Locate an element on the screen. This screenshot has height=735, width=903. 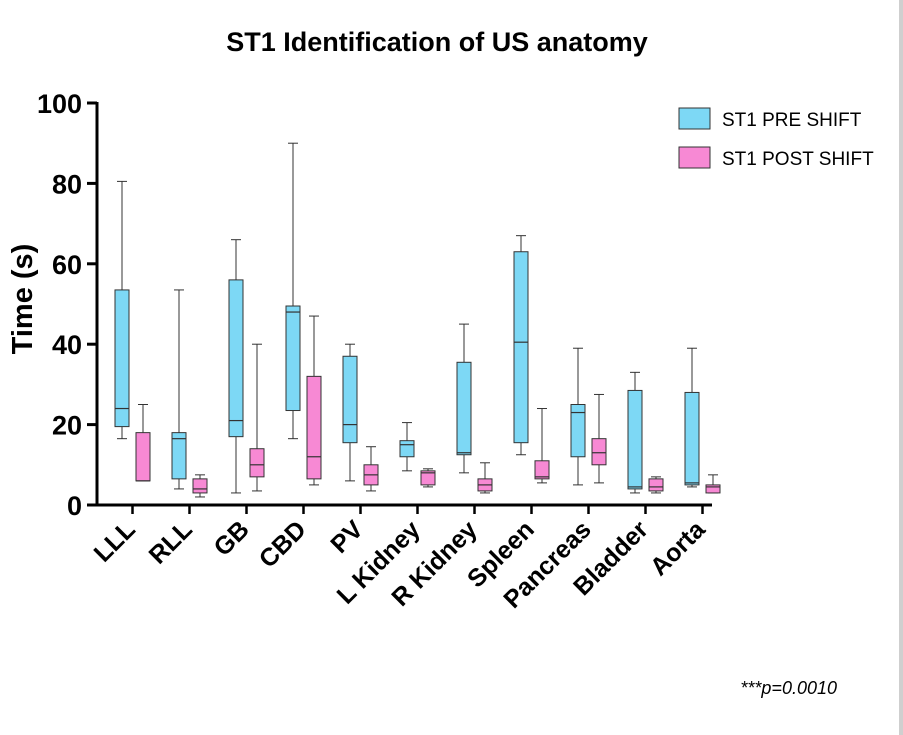
y-axis-label: Time (s) is located at coordinates (23, 299).